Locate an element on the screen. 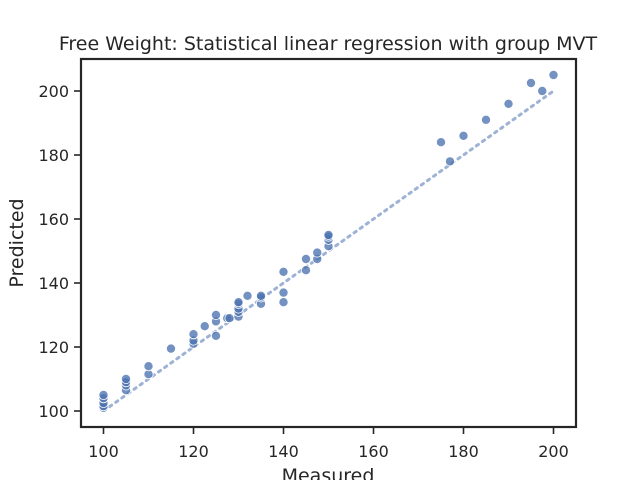 The image size is (640, 480). y-tick-label: 160 is located at coordinates (53, 219).